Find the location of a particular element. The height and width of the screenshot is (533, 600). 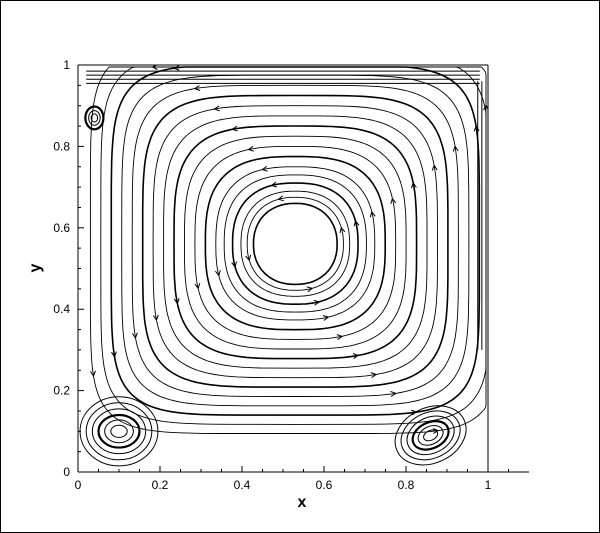

y-tick-label: 0.6 is located at coordinates (61, 228).